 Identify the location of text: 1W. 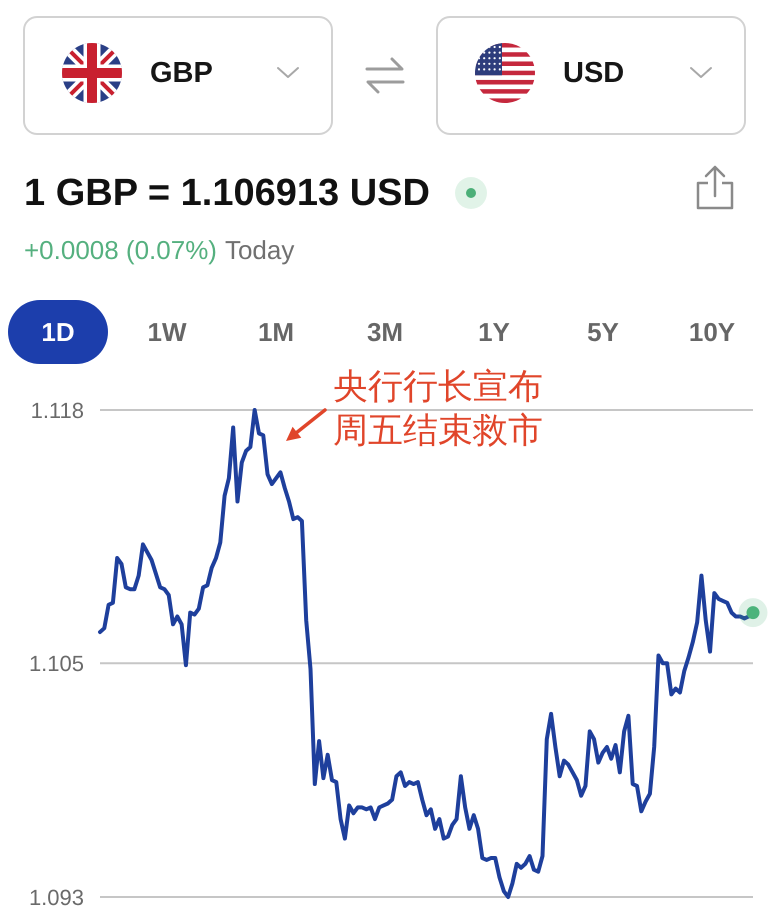
(167, 332).